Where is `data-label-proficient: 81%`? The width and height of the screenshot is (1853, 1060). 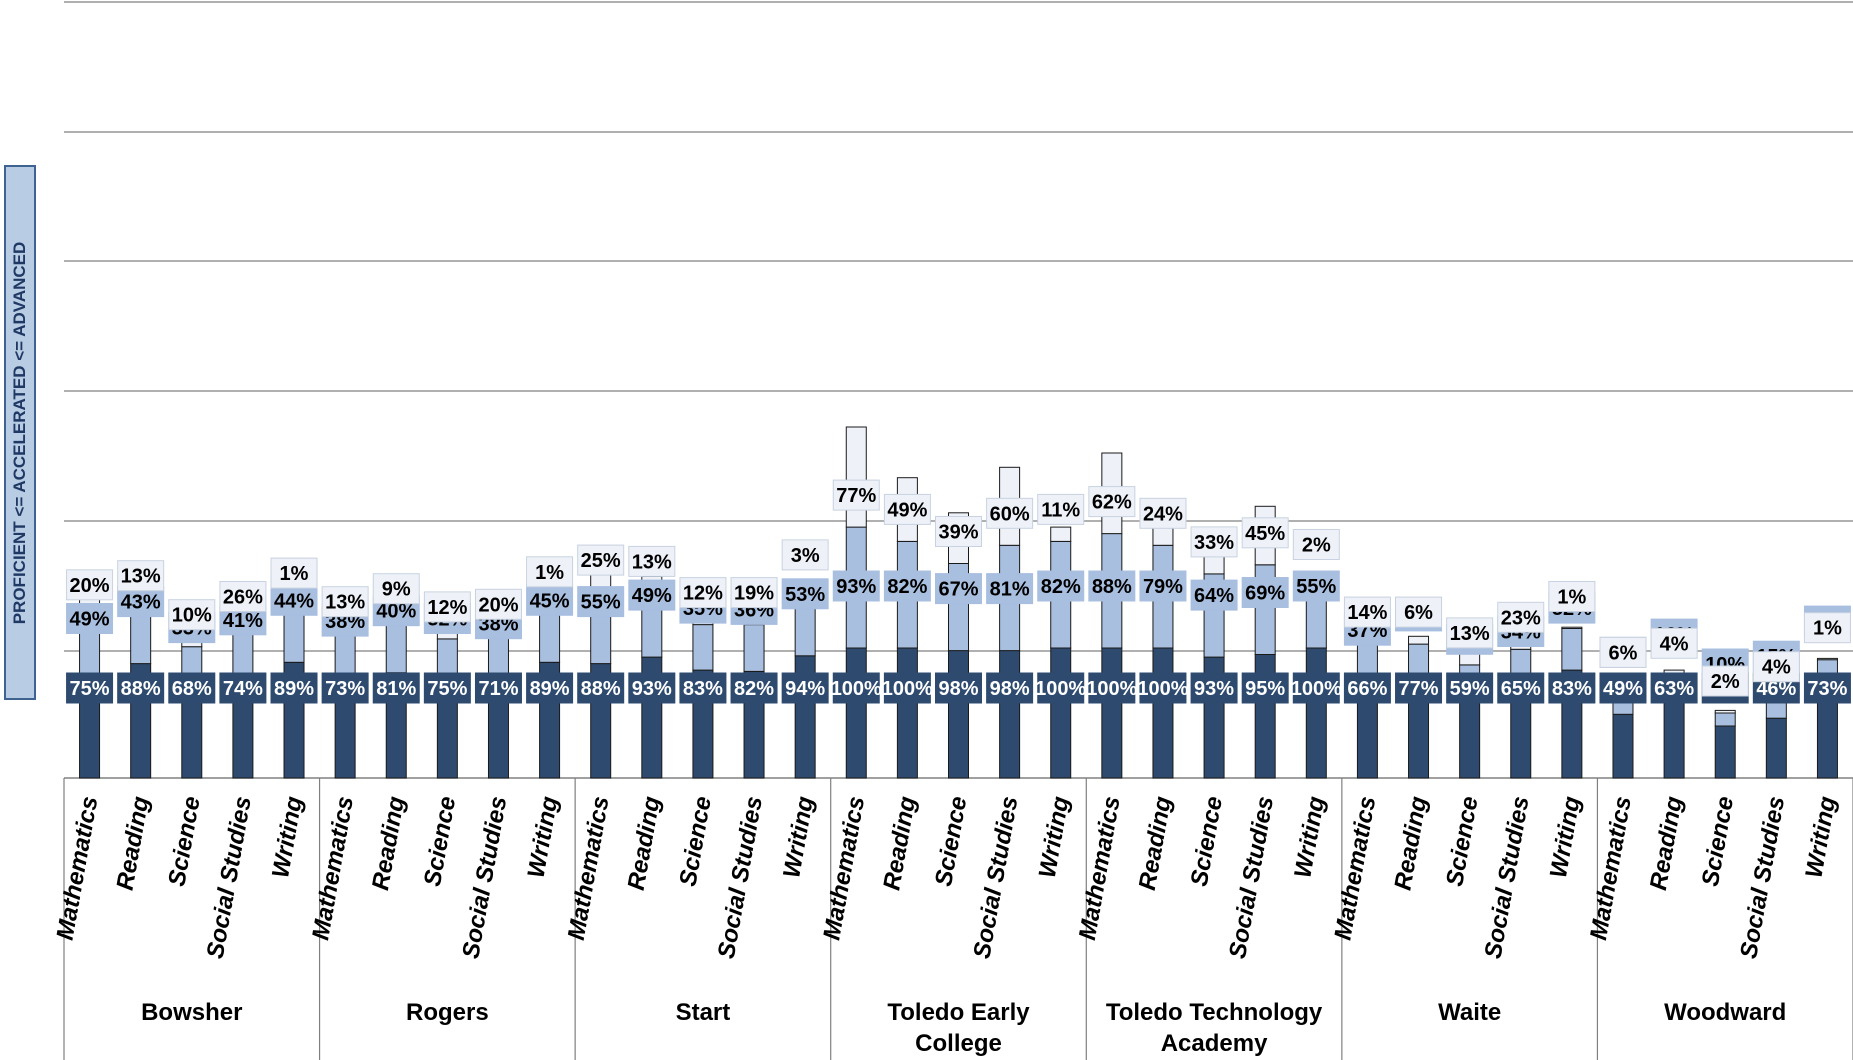
data-label-proficient: 81% is located at coordinates (396, 688).